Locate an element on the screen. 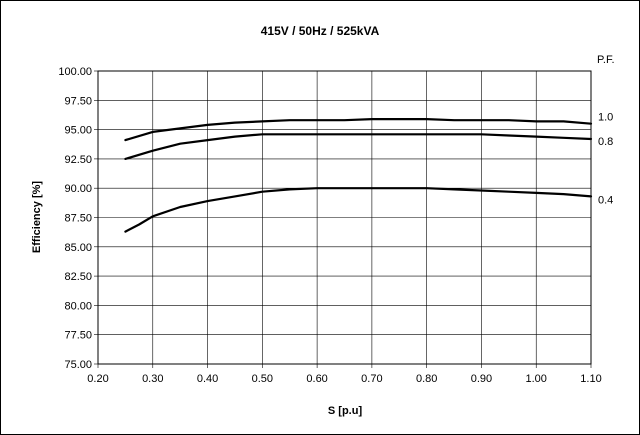 Image resolution: width=640 pixels, height=435 pixels. x-tick-label: 0.50 is located at coordinates (262, 379).